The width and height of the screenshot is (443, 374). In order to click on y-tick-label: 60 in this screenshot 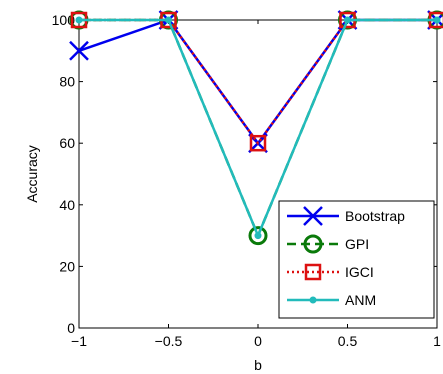, I will do `click(67, 143)`.